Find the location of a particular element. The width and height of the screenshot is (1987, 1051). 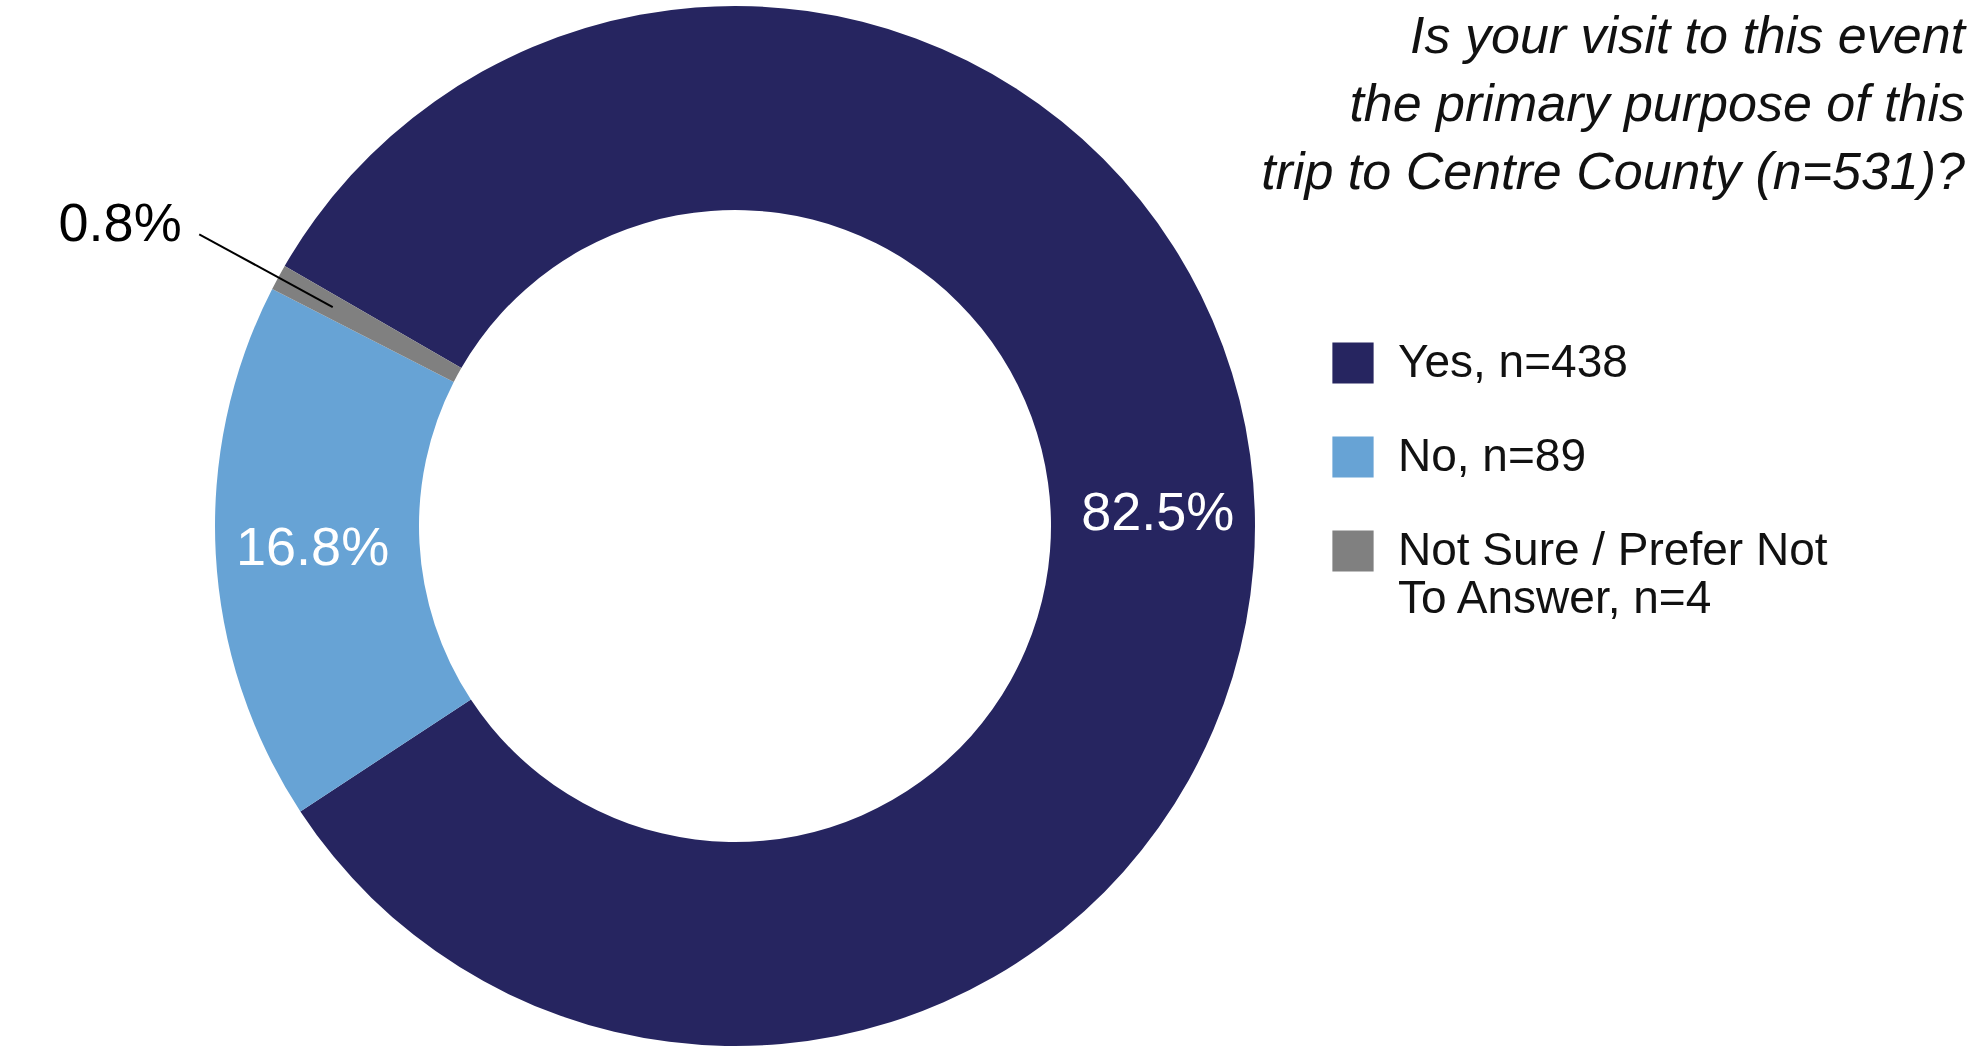

data-label: 0.8% is located at coordinates (120, 221).